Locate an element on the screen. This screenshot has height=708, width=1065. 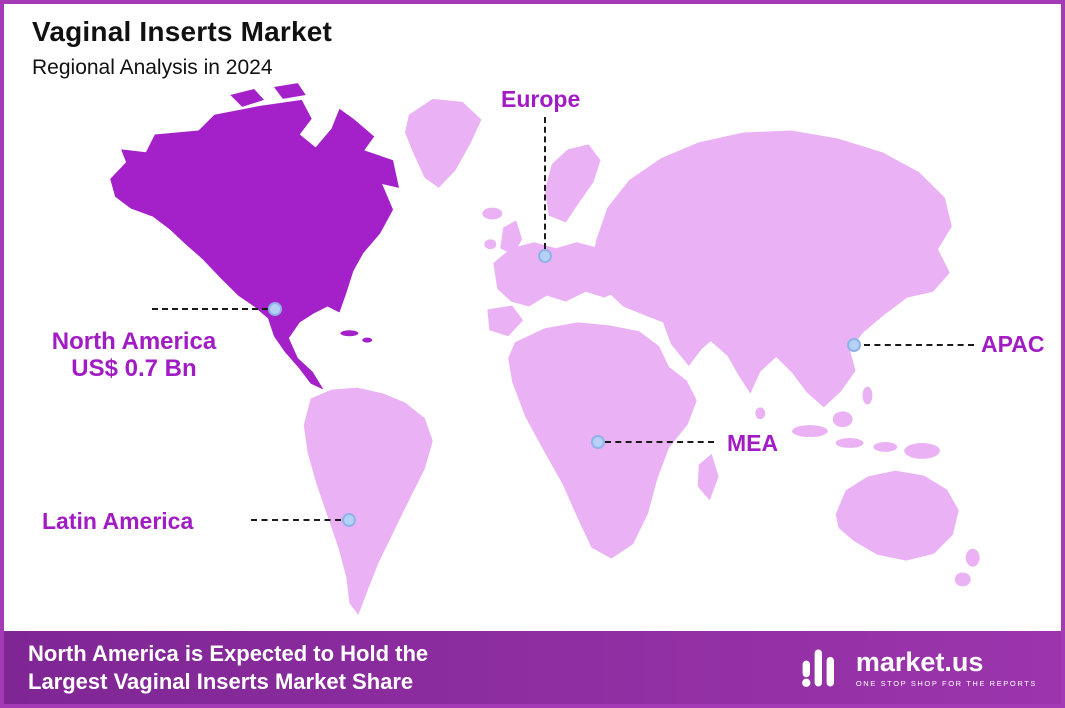
marker-north-america is located at coordinates (275, 309).